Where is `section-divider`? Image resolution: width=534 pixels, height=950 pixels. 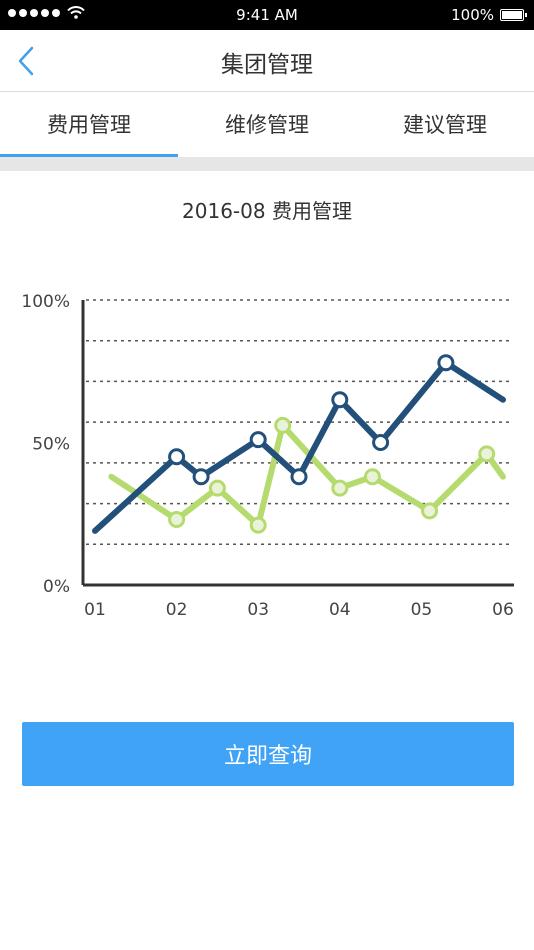 section-divider is located at coordinates (267, 164).